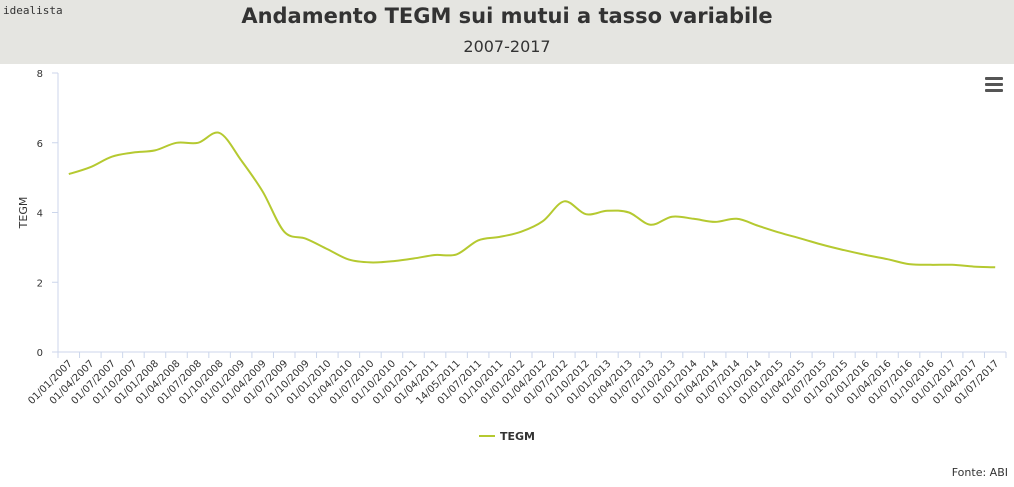  Describe the element at coordinates (507, 46) in the screenshot. I see `chart-subtitle: 2007-2017` at that location.